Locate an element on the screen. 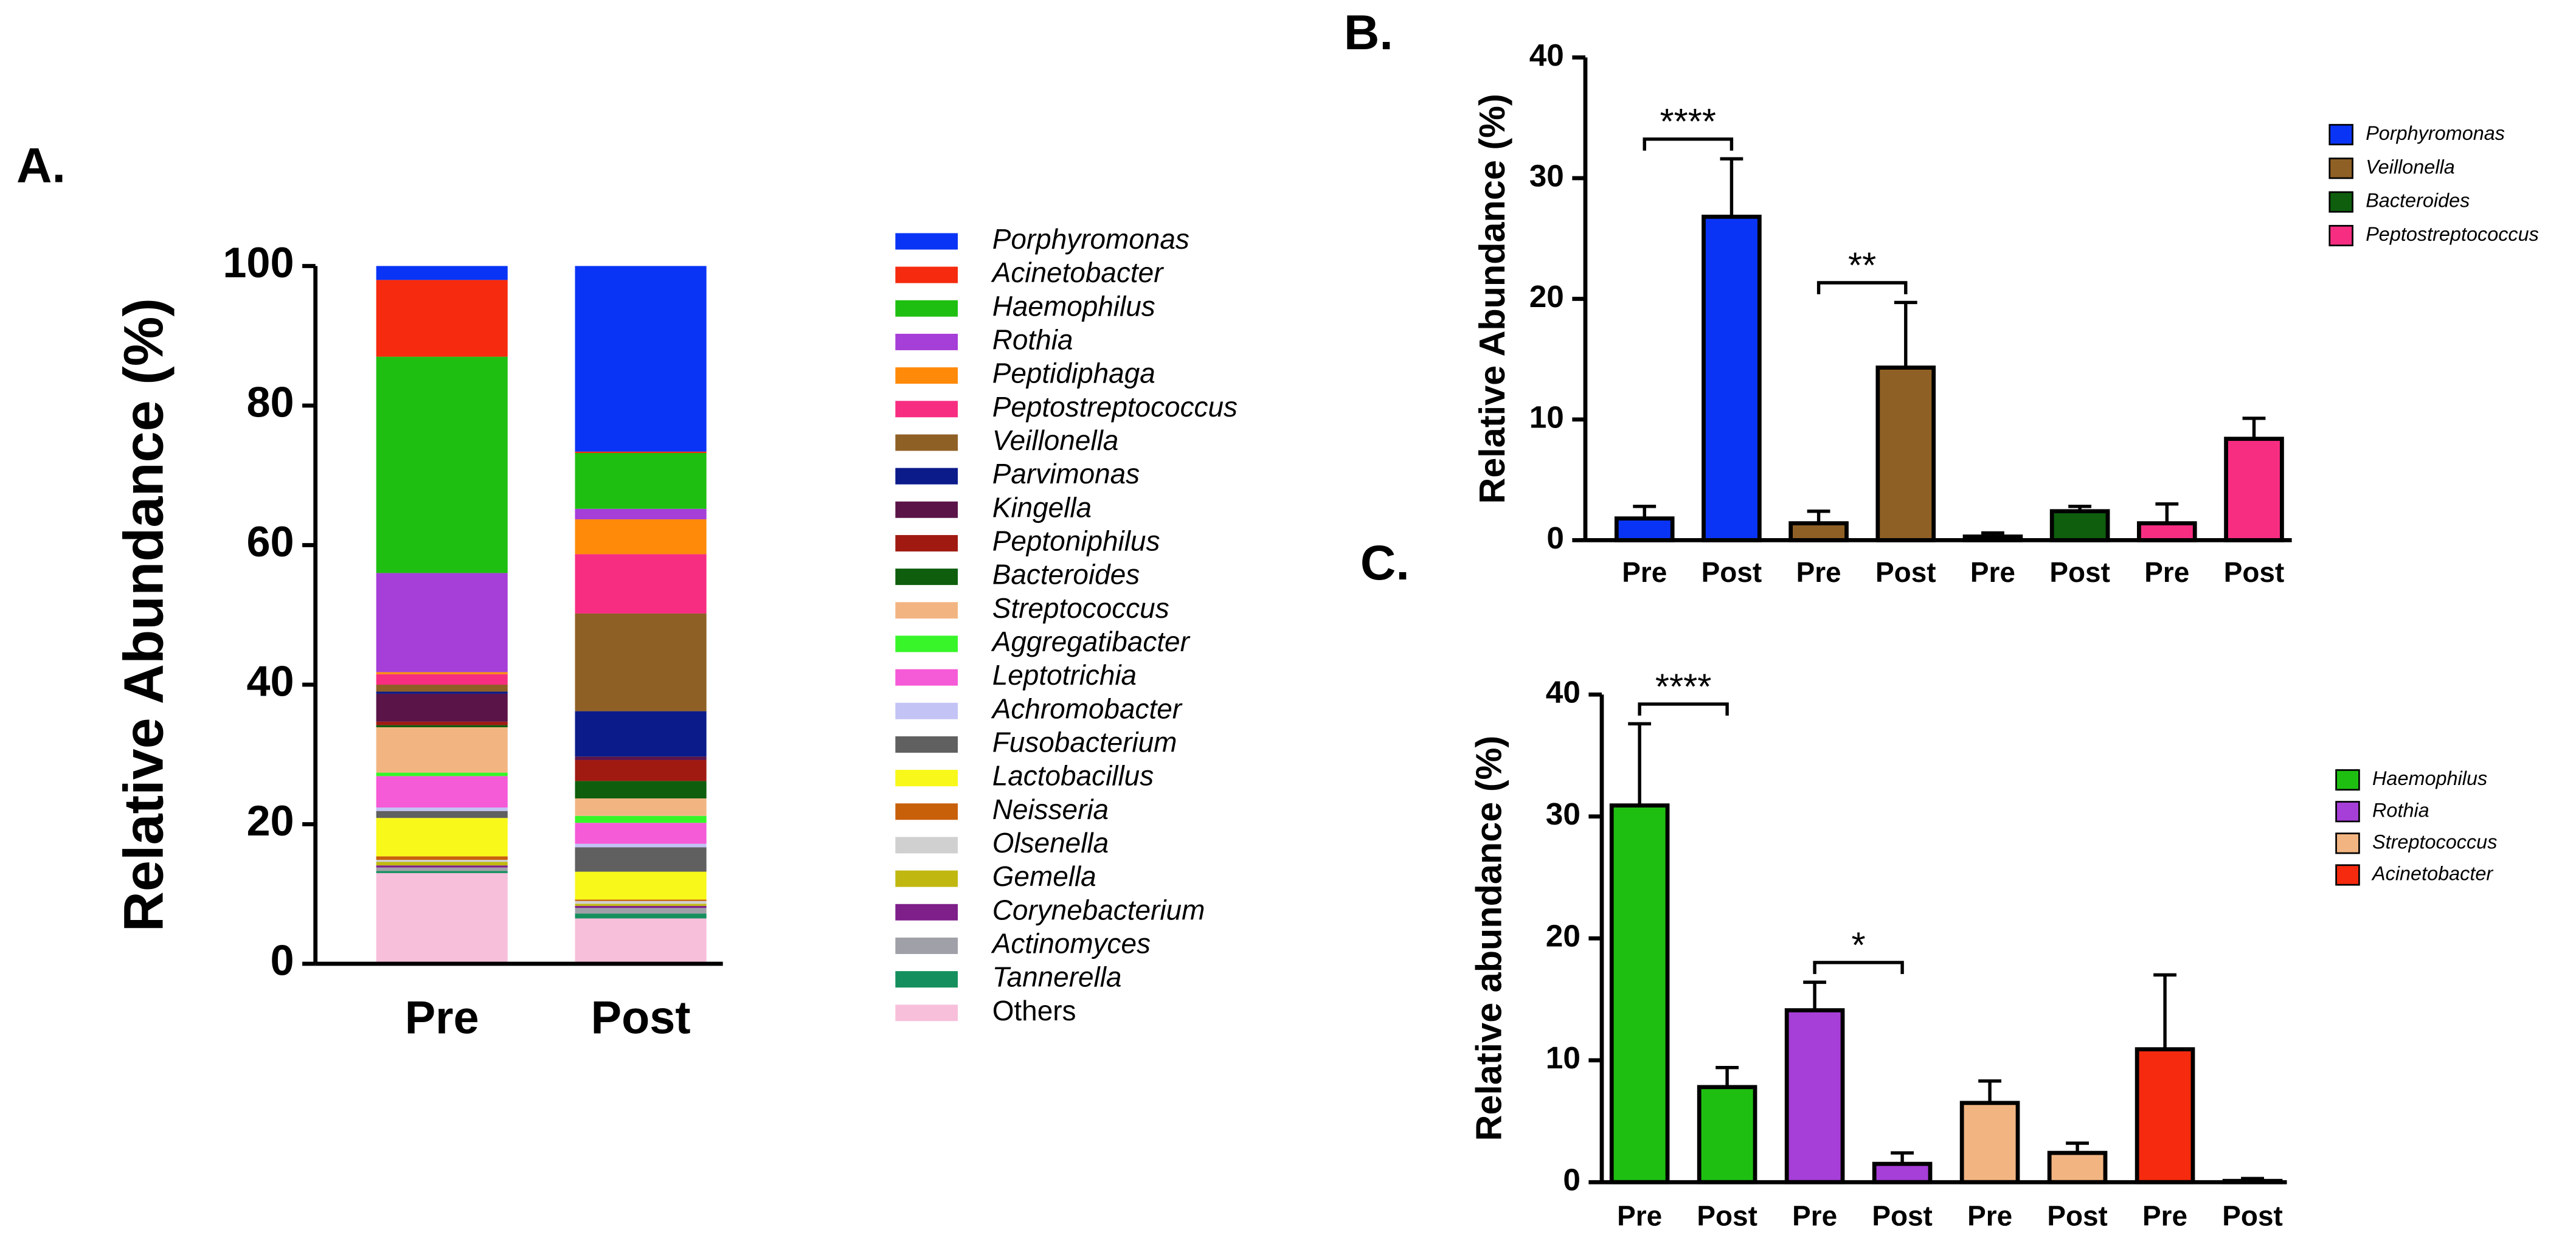 The height and width of the screenshot is (1238, 2576). y-tick-label: 60 is located at coordinates (270, 541).